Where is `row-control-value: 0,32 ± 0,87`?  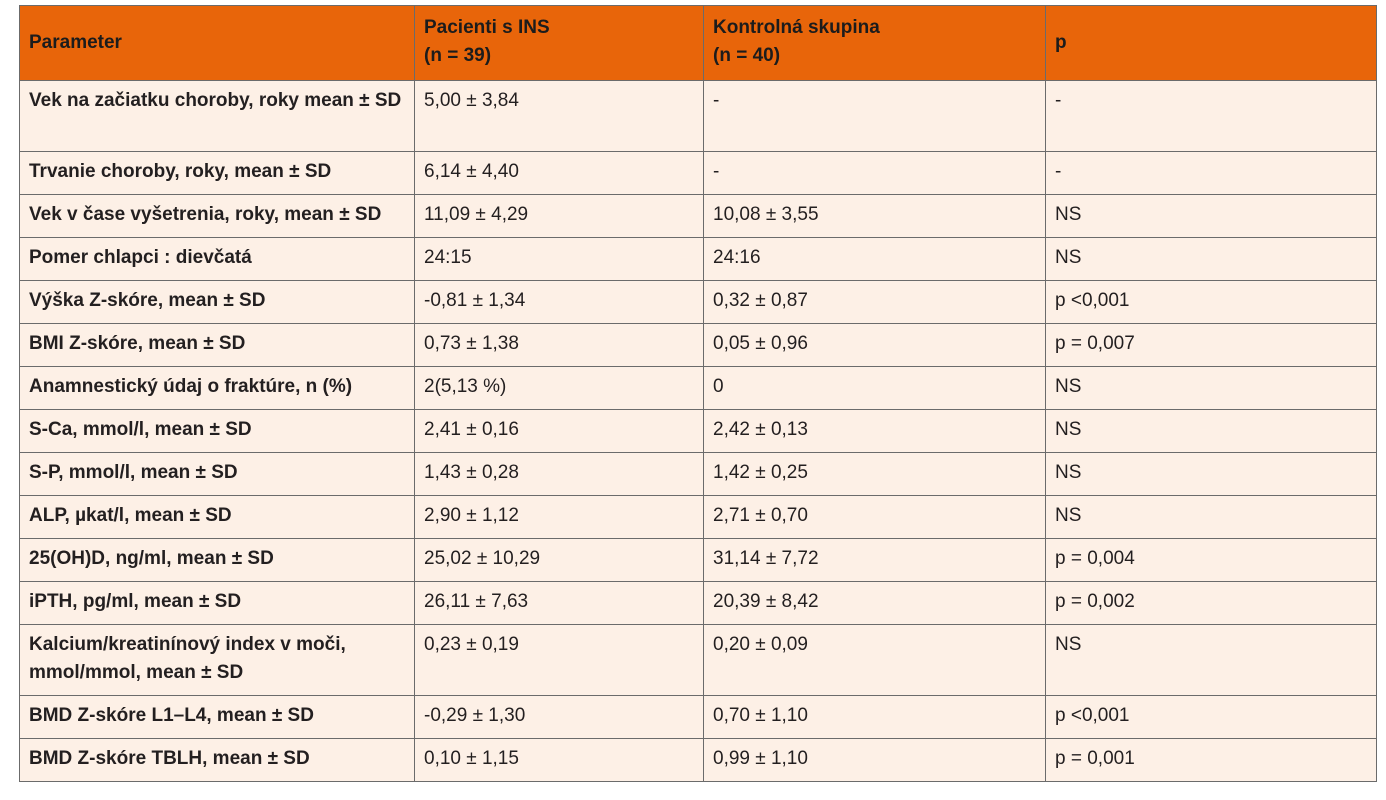
row-control-value: 0,32 ± 0,87 is located at coordinates (874, 302).